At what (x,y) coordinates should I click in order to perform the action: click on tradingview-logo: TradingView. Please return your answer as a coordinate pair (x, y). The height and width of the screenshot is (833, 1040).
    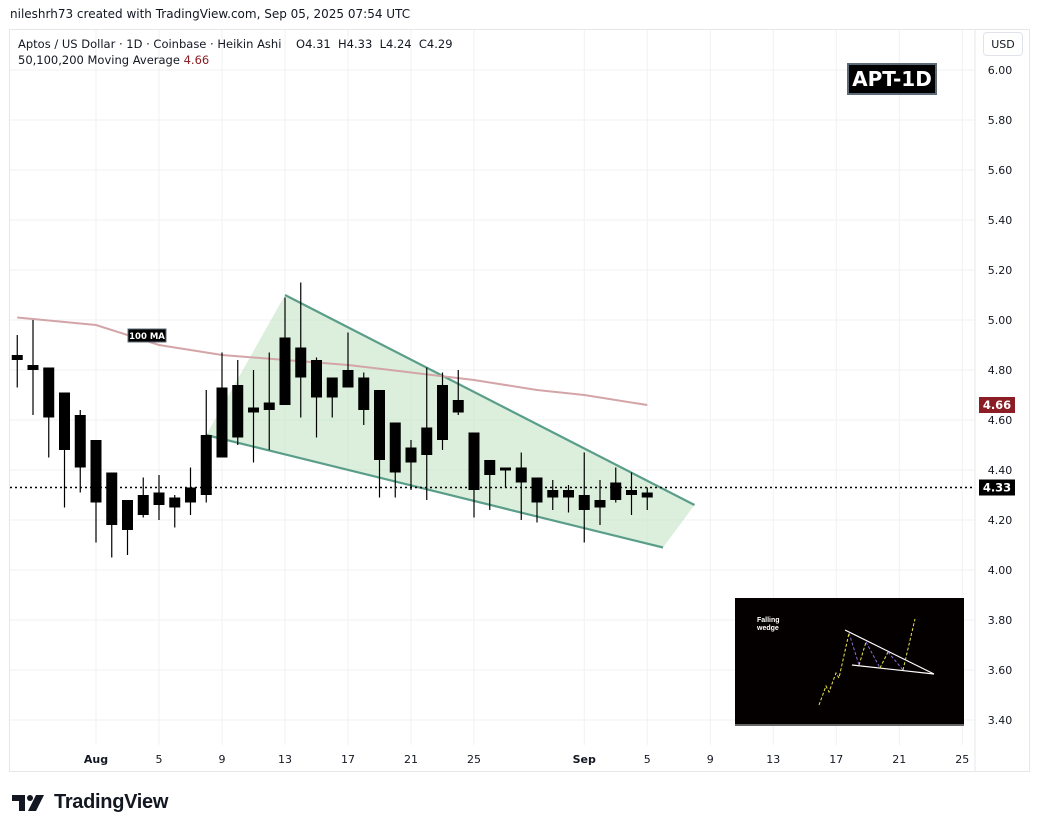
    Looking at the image, I should click on (90, 802).